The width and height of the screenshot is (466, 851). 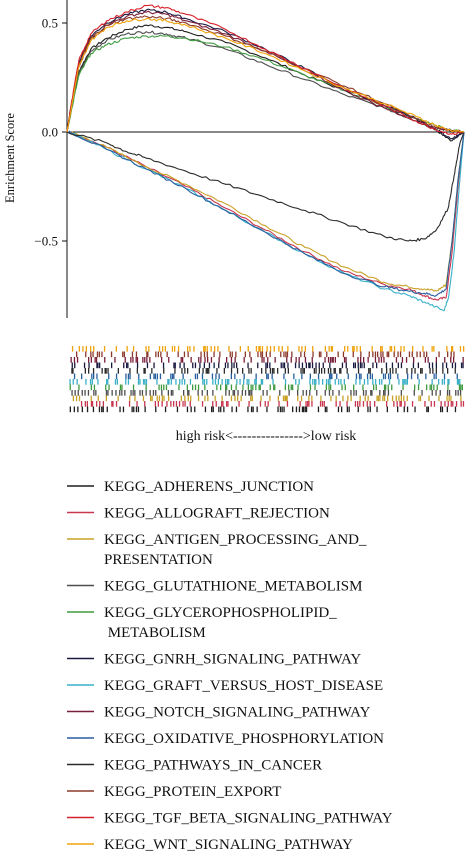 I want to click on legend-label: KEGG_PATHWAYS_IN_CANCER, so click(x=213, y=766).